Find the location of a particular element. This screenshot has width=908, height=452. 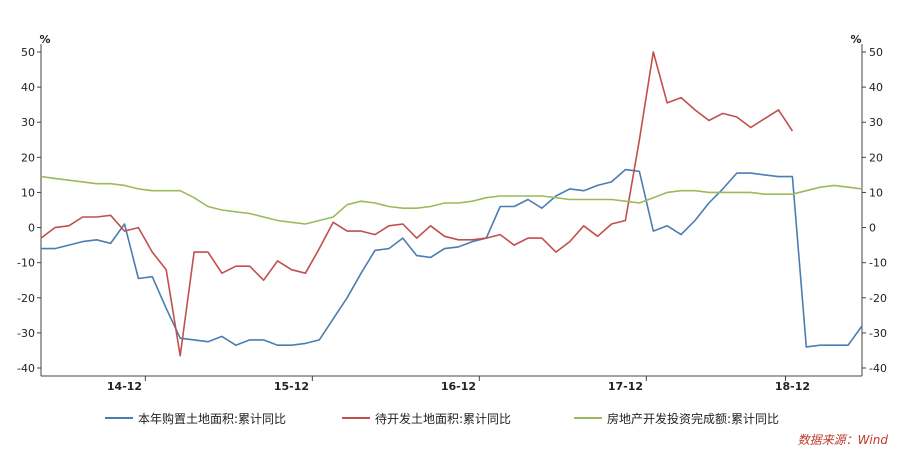

x-tick-label: 18-12 is located at coordinates (792, 386).